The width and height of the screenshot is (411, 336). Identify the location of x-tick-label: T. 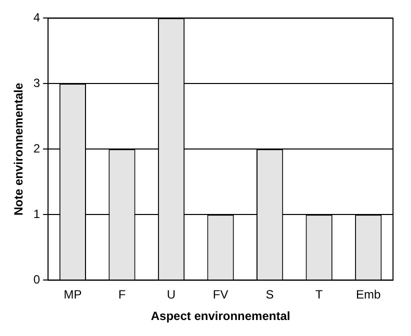
(319, 295).